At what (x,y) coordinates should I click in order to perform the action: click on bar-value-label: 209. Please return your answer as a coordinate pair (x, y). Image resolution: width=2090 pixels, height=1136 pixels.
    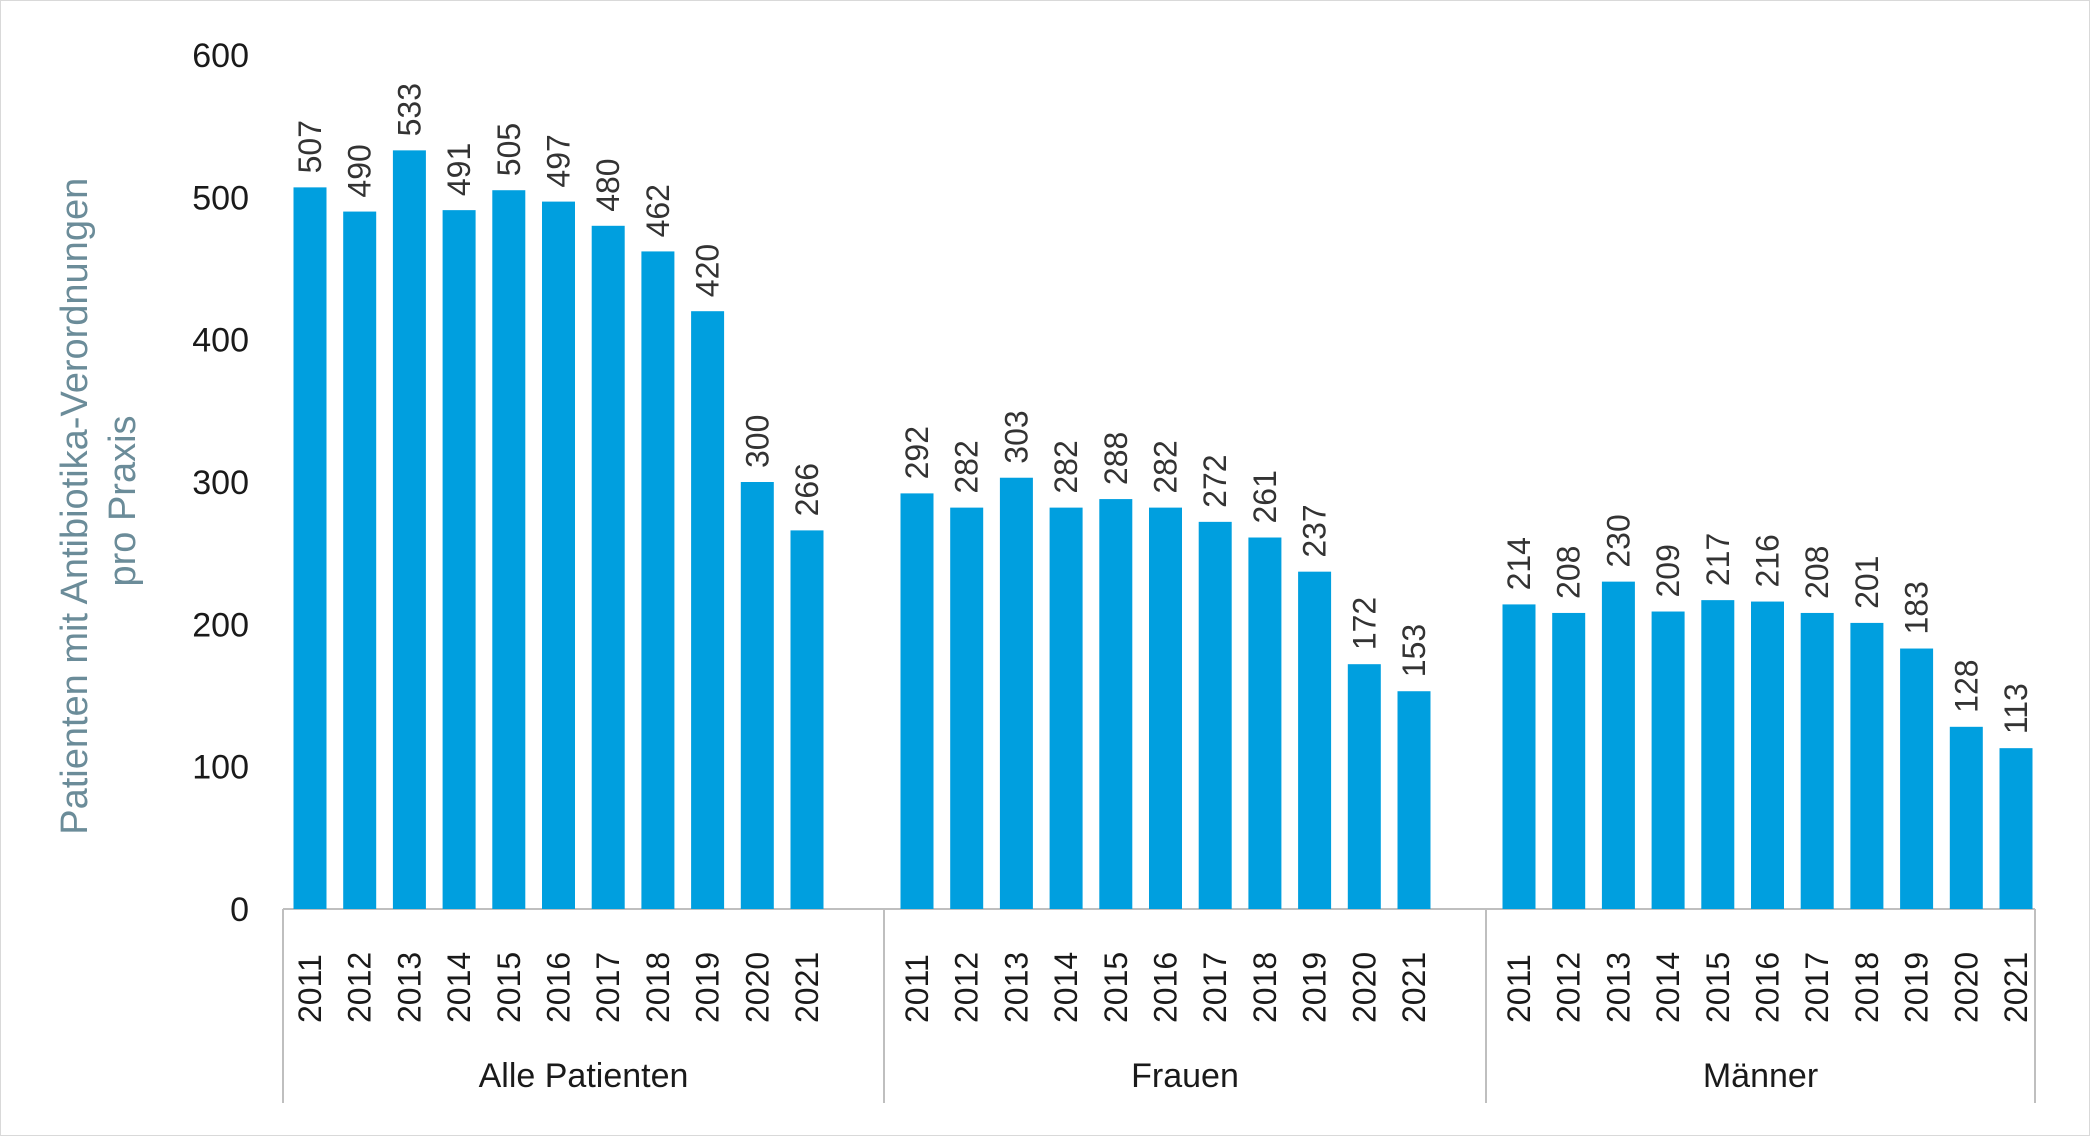
    Looking at the image, I should click on (1668, 570).